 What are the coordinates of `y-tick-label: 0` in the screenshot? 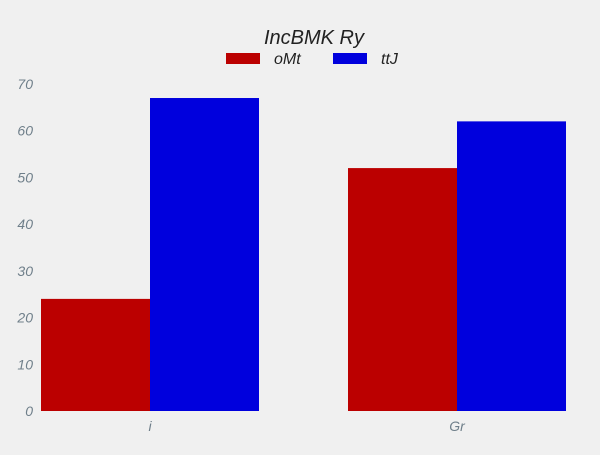 It's located at (29, 411).